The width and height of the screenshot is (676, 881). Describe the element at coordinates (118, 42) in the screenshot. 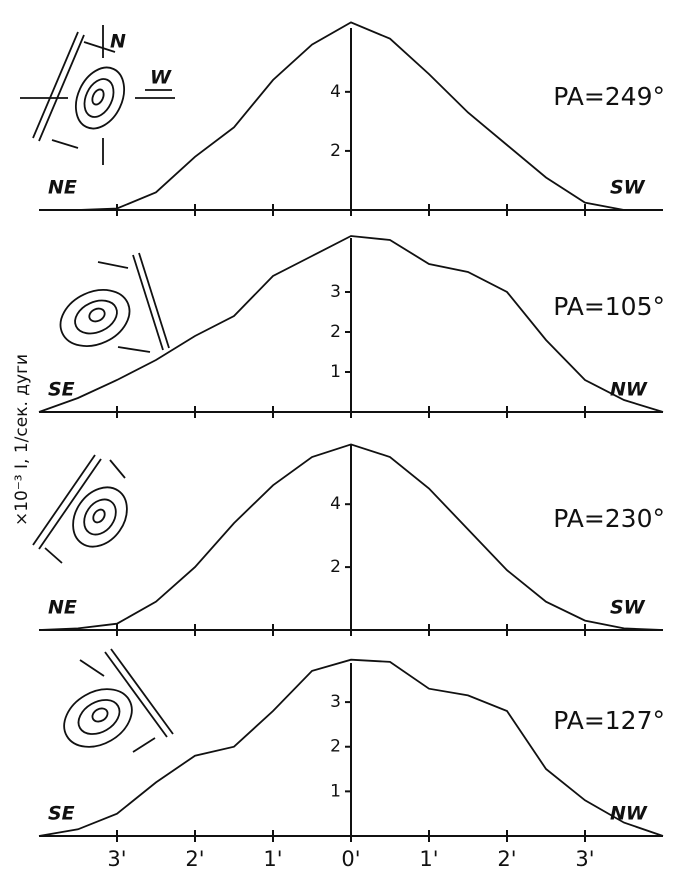

I see `compass-north: N` at that location.